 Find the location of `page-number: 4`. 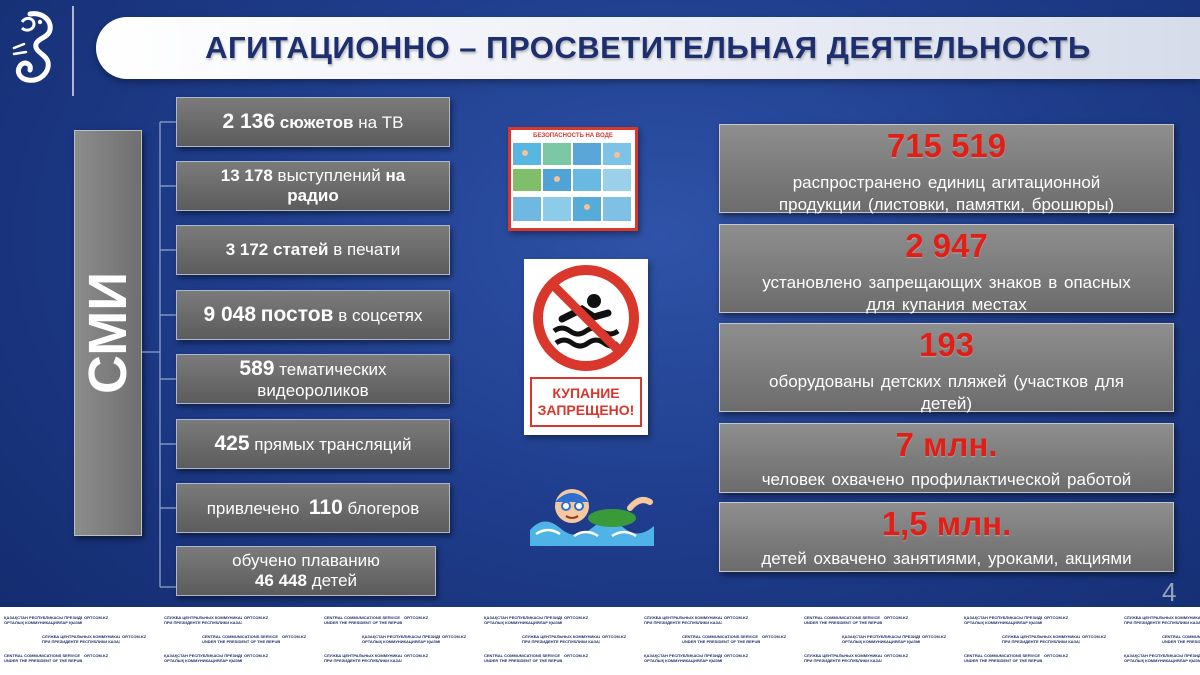

page-number: 4 is located at coordinates (1169, 592).